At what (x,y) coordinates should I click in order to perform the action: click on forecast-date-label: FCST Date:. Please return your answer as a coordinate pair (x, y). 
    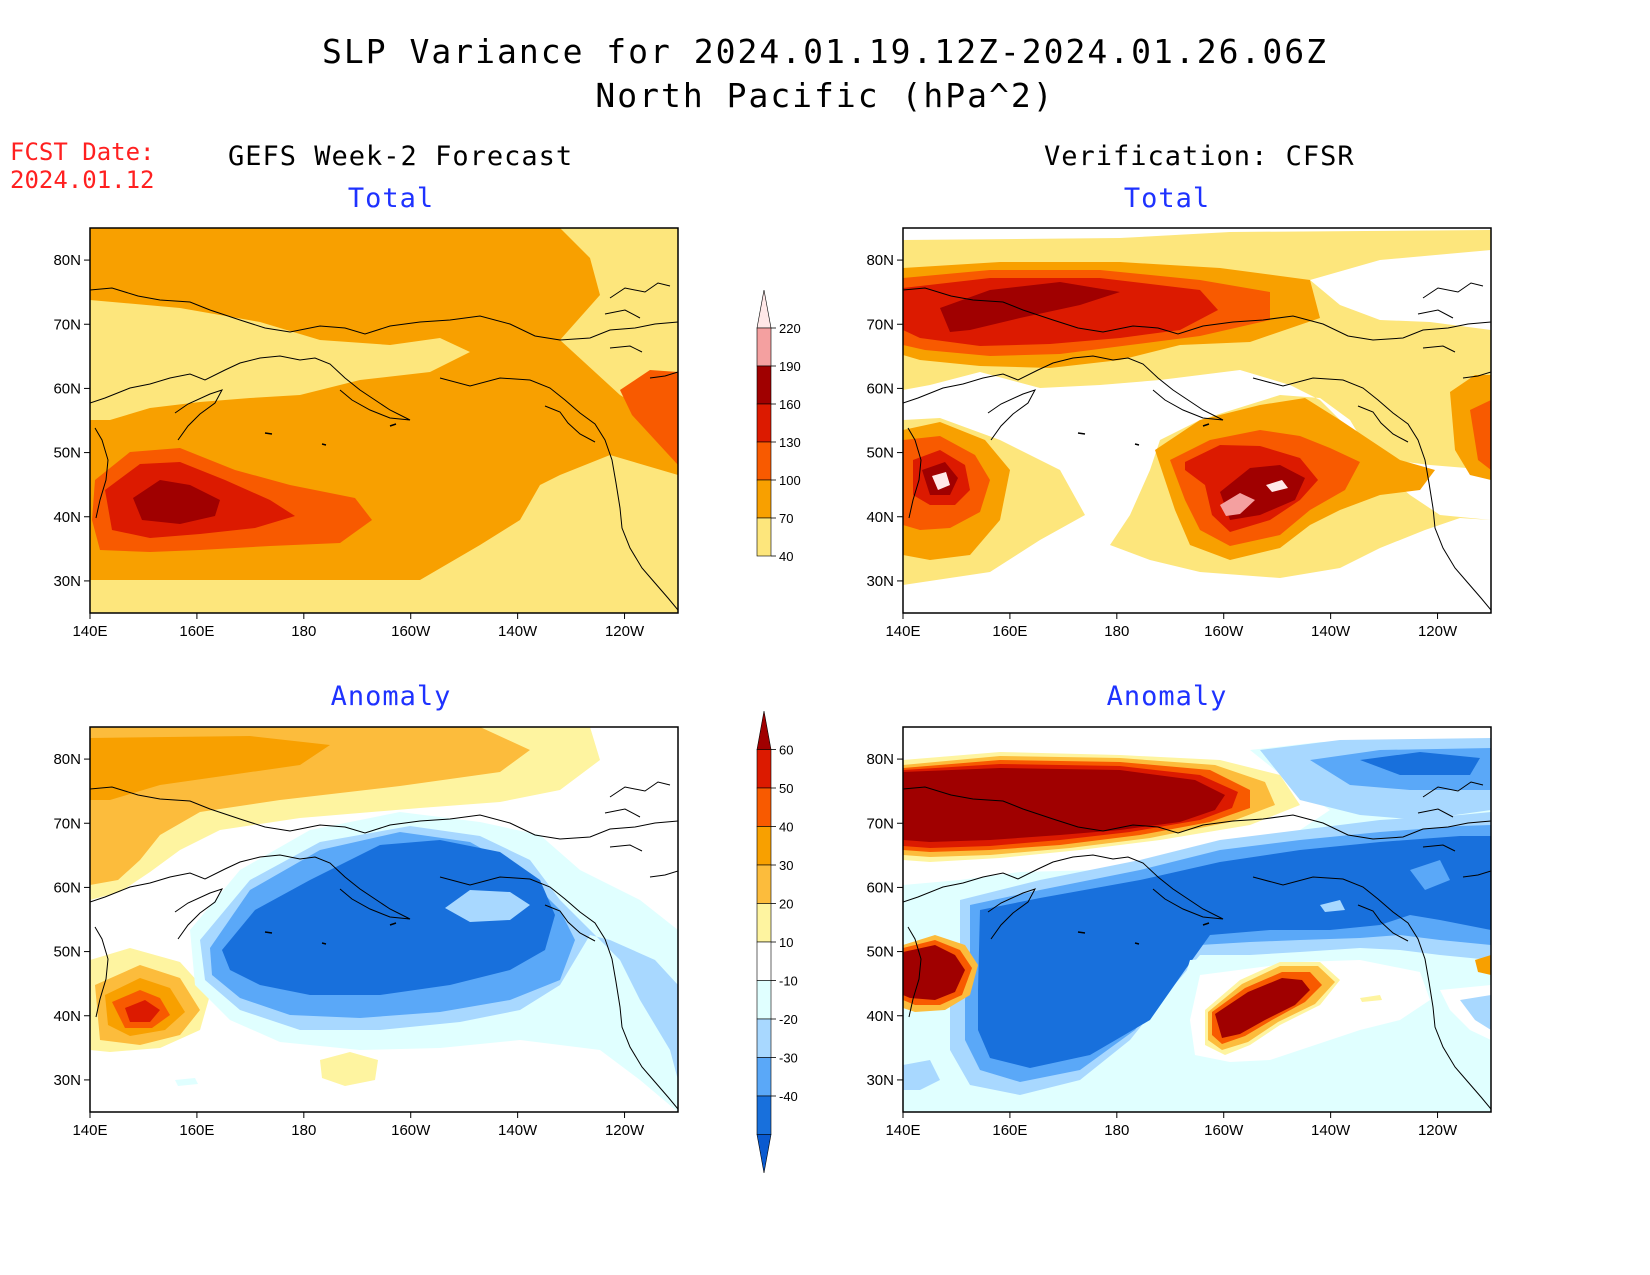
    Looking at the image, I should click on (82, 152).